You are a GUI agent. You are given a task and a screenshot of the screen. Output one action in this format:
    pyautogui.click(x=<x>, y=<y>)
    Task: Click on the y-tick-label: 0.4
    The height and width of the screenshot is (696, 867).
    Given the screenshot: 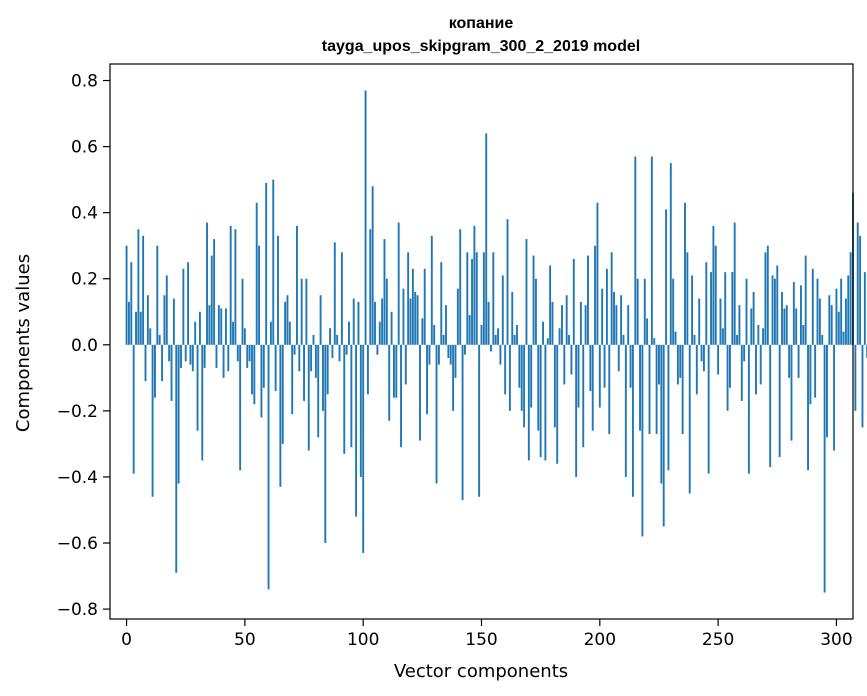 What is the action you would take?
    pyautogui.click(x=84, y=214)
    